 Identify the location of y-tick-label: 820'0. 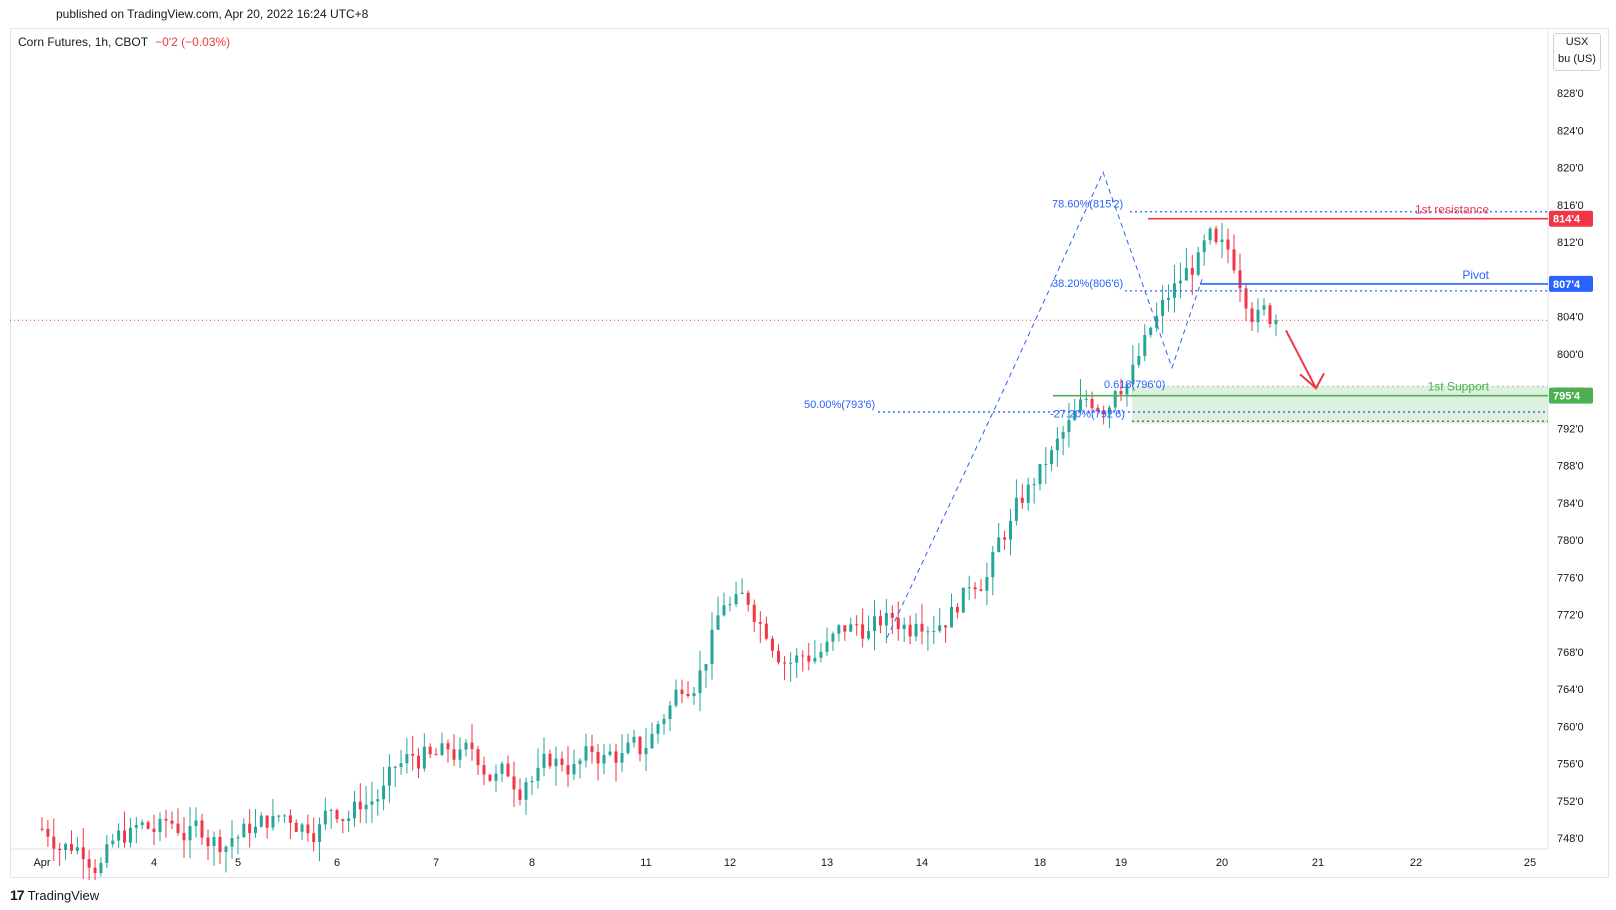
(1570, 169).